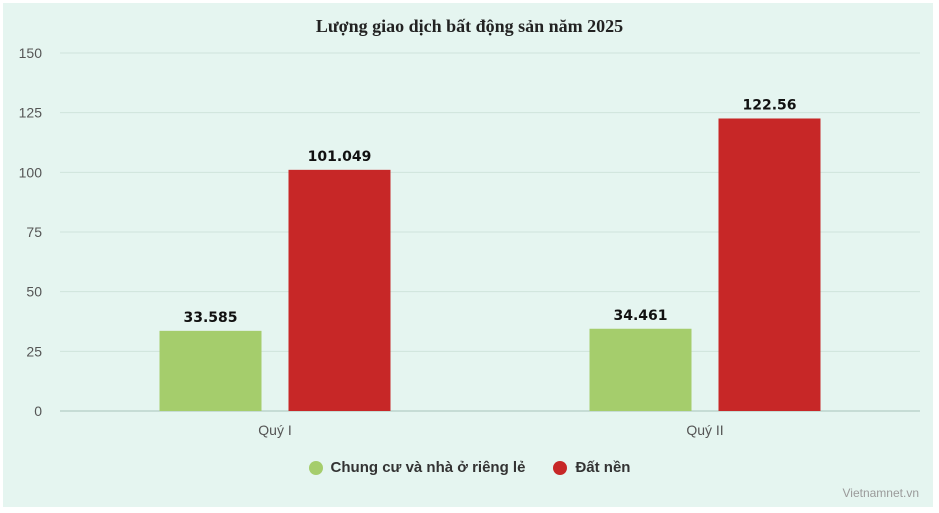 The height and width of the screenshot is (513, 939). What do you see at coordinates (31, 113) in the screenshot?
I see `y-tick-label: 125` at bounding box center [31, 113].